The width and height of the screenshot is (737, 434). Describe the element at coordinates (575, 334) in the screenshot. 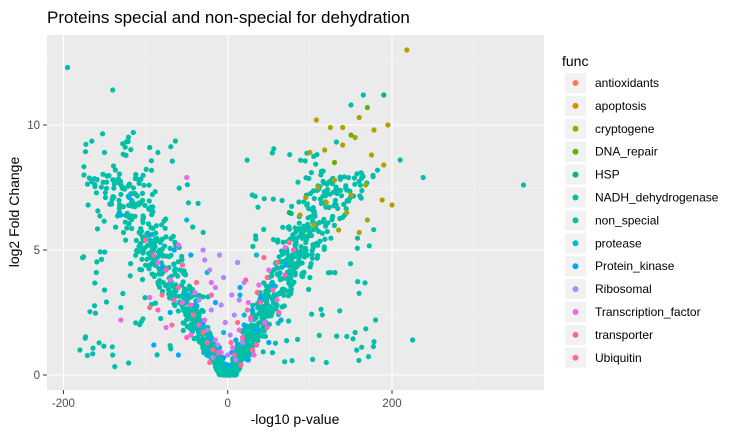

I see `legend-key-transporter` at that location.